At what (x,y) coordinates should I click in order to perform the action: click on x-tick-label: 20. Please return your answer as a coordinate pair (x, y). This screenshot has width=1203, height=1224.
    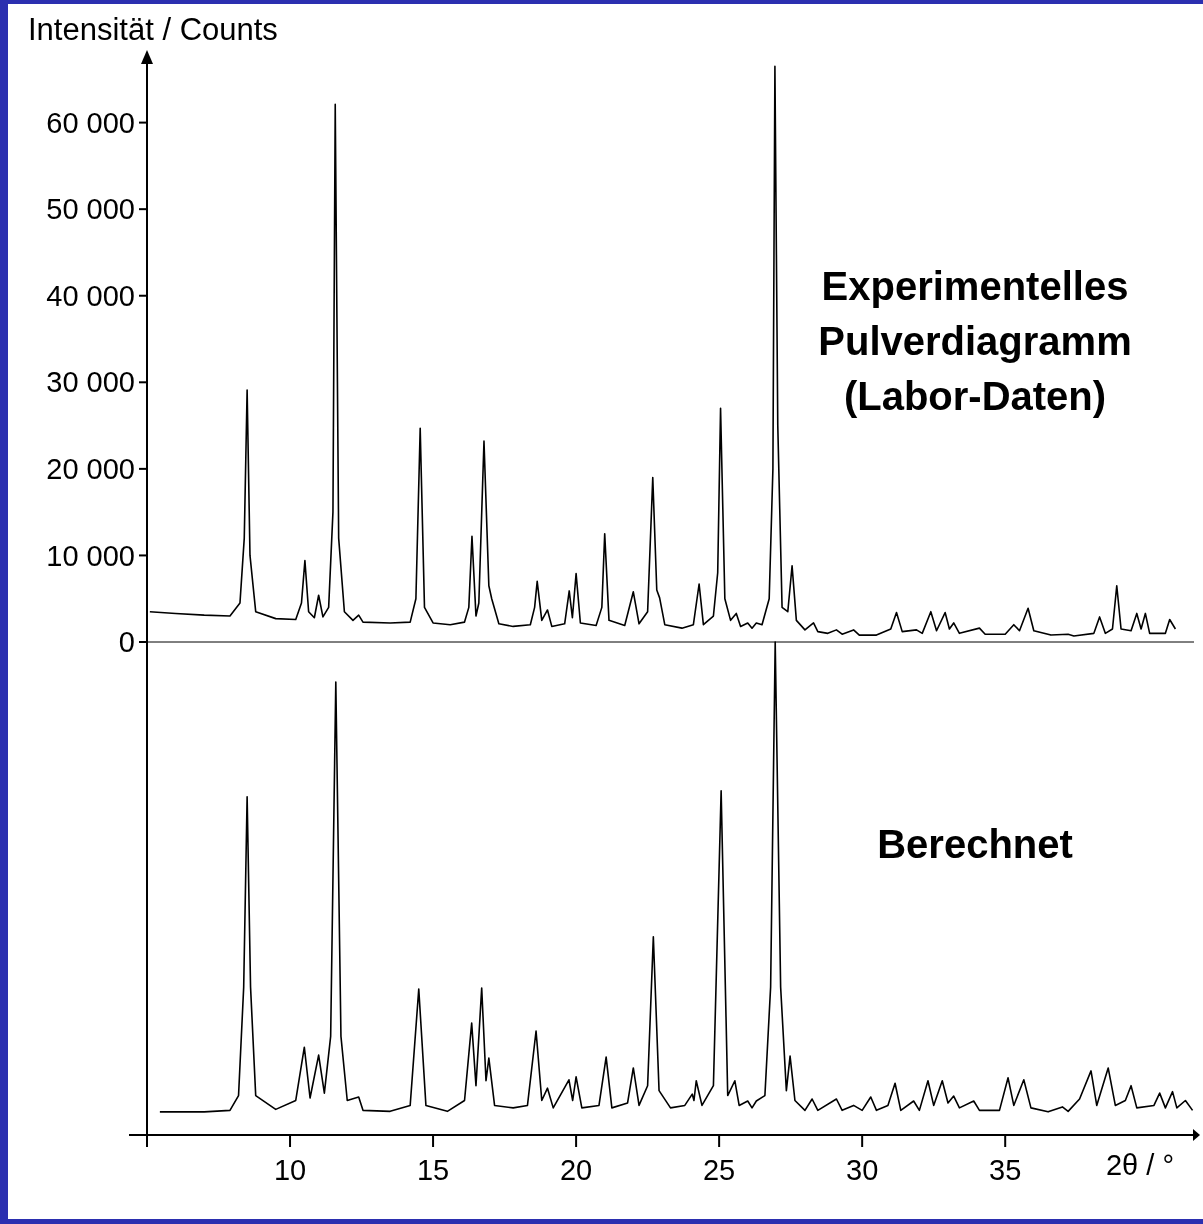
    Looking at the image, I should click on (576, 1170).